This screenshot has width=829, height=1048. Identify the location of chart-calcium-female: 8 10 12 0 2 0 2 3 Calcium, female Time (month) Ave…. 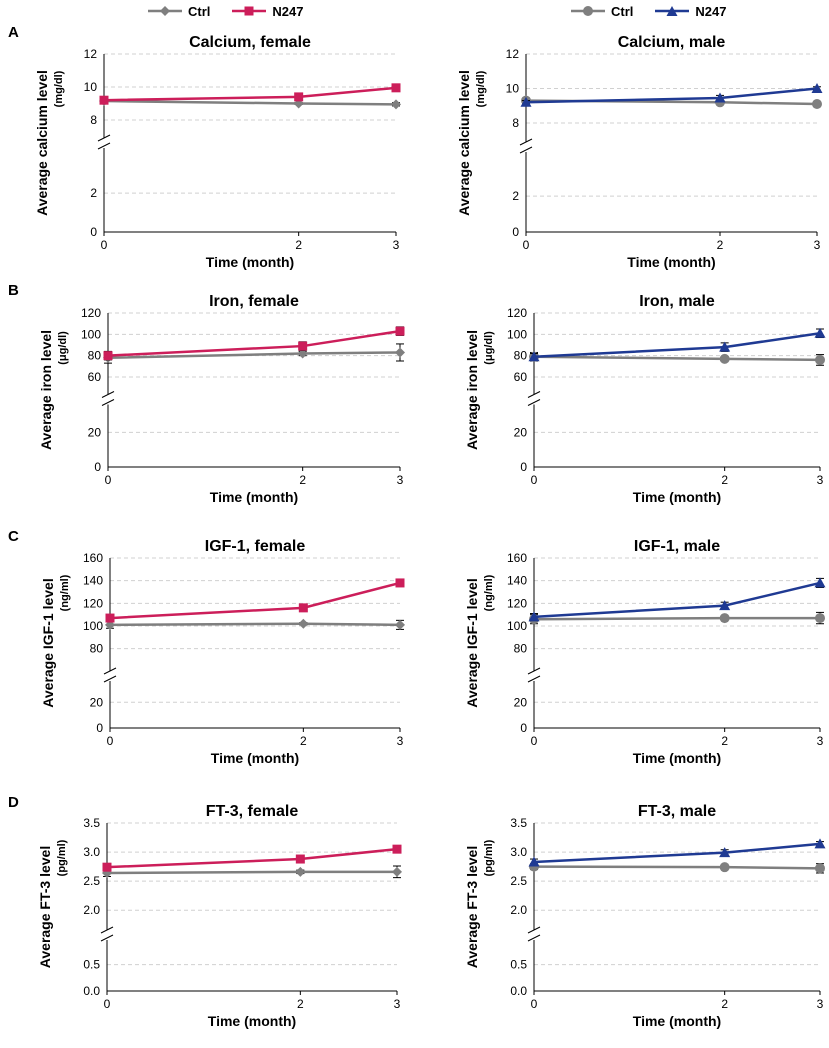
(217, 152).